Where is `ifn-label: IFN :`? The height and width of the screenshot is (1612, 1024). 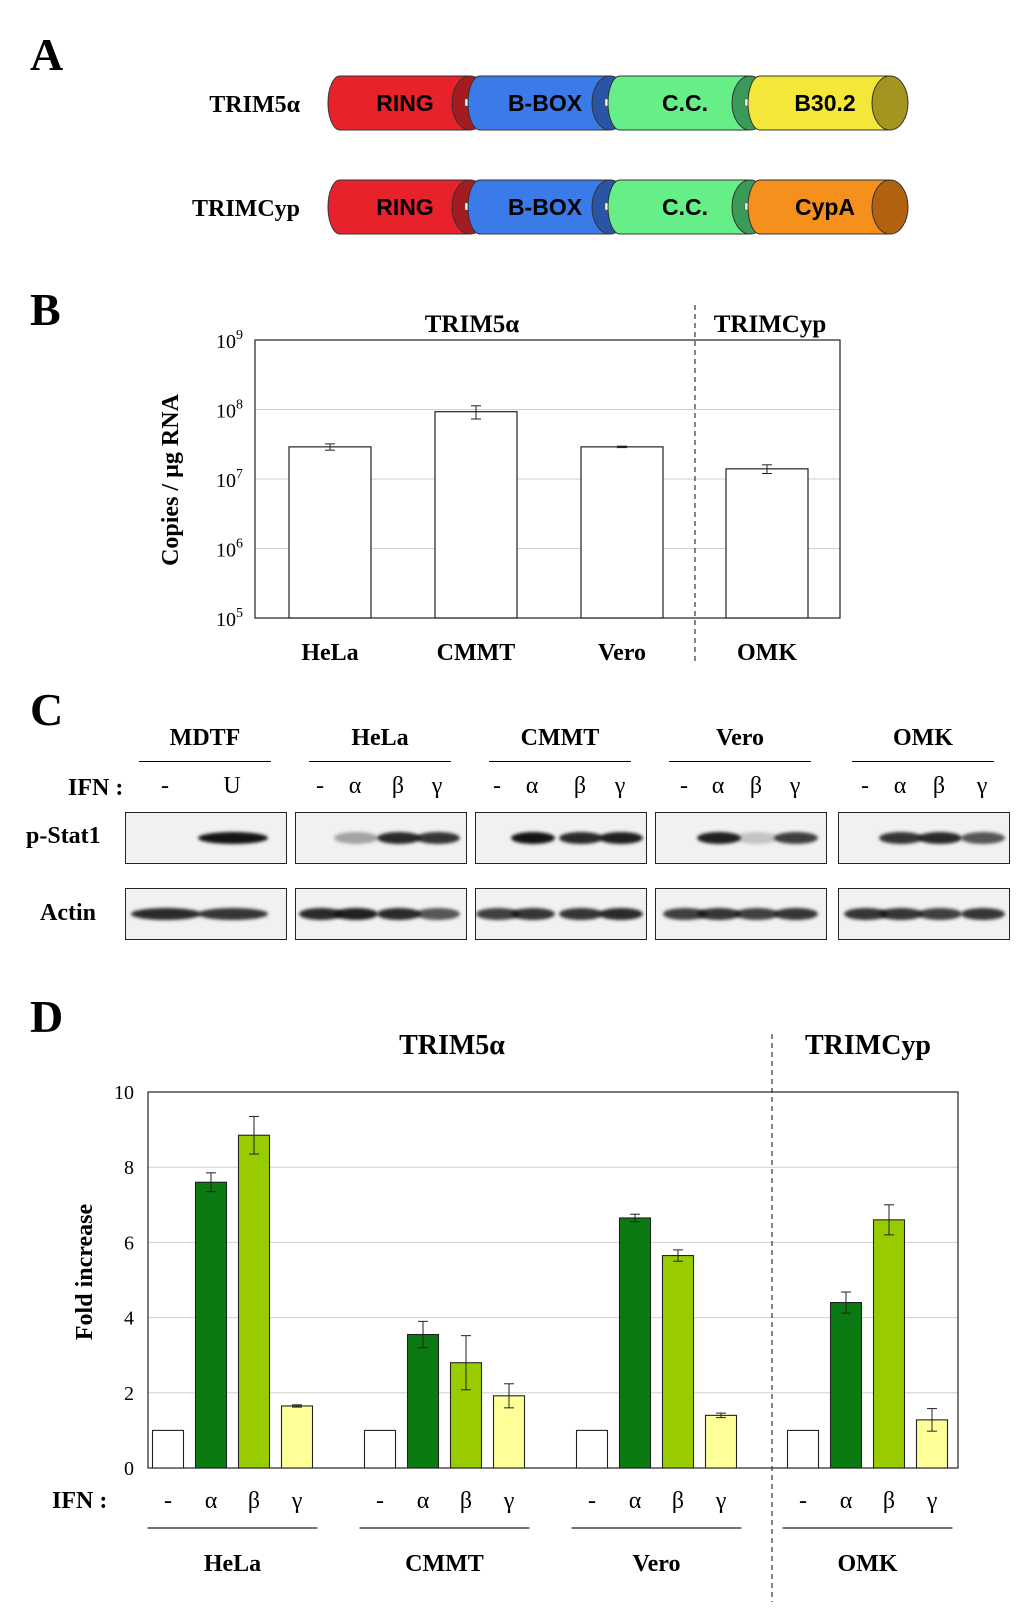 ifn-label: IFN : is located at coordinates (96, 788).